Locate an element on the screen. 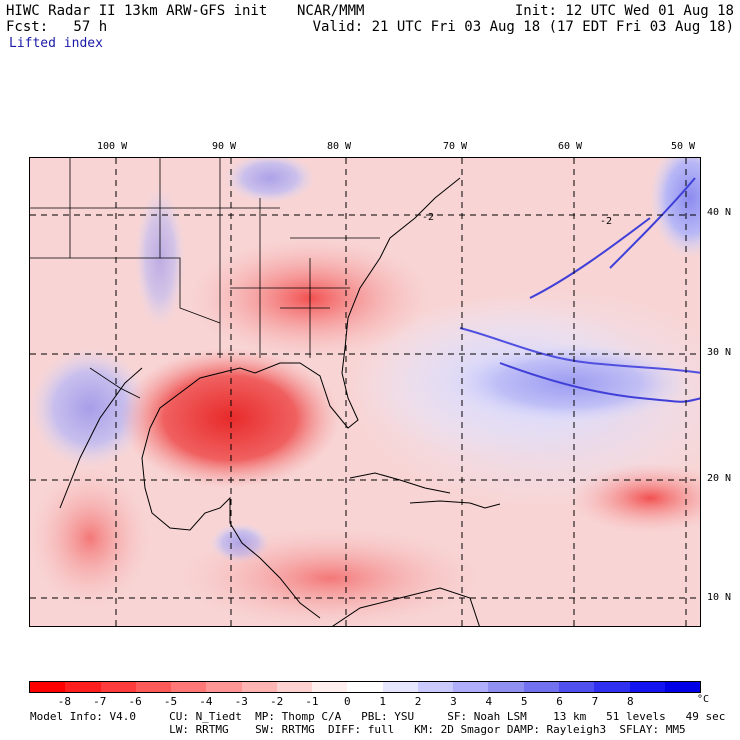 Image resolution: width=740 pixels, height=740 pixels. lat-label-10n: 10 N is located at coordinates (719, 597).